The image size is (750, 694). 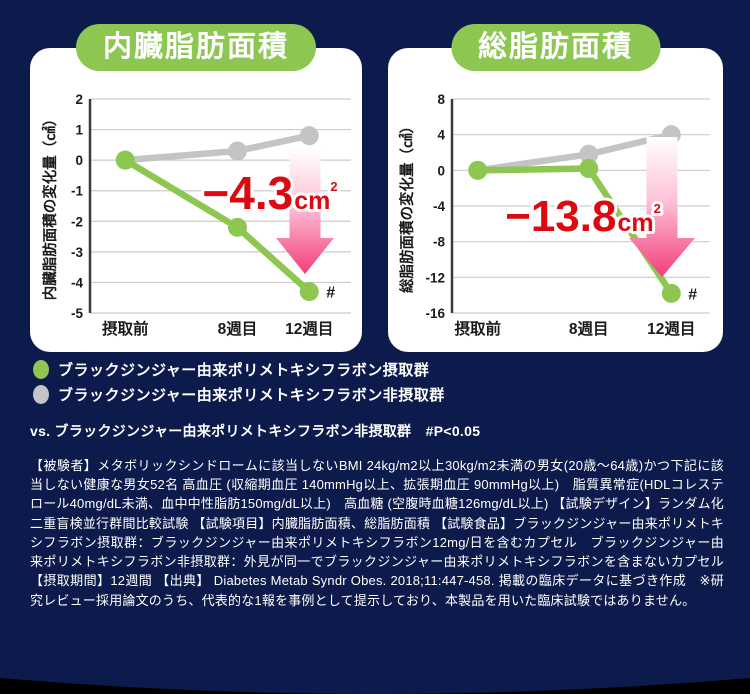 I want to click on gray-dot-icon, so click(x=41, y=394).